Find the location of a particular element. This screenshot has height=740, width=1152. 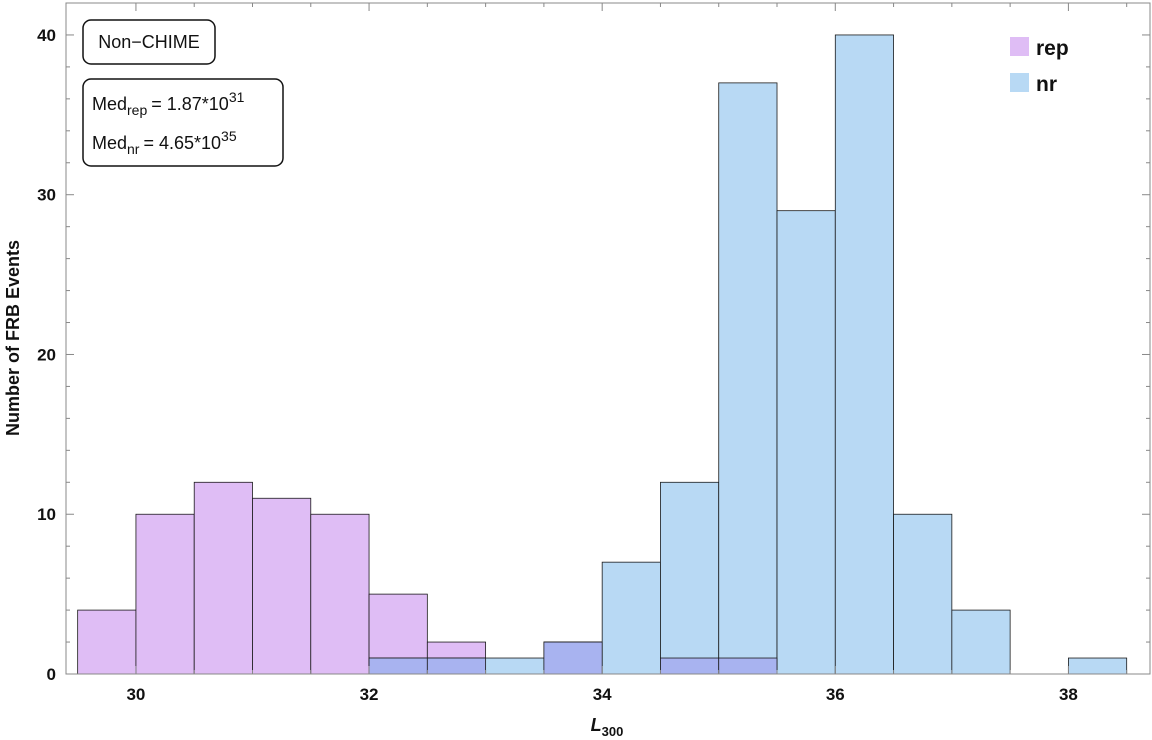

legend-item-nr: nr is located at coordinates (1033, 84).